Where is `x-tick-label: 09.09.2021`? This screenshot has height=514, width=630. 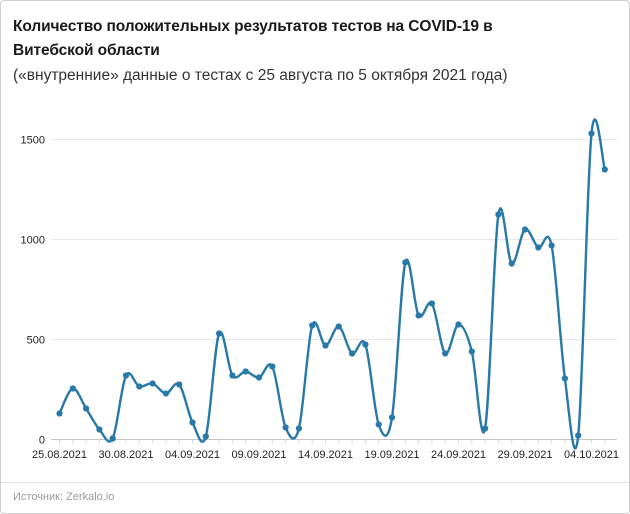
x-tick-label: 09.09.2021 is located at coordinates (258, 455).